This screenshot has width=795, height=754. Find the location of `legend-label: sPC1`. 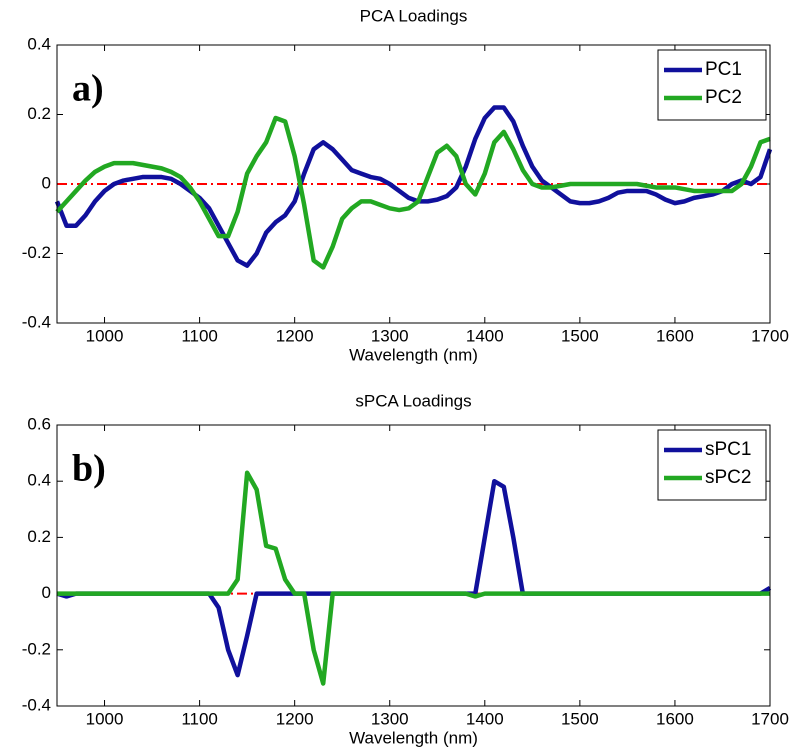

legend-label: sPC1 is located at coordinates (728, 449).